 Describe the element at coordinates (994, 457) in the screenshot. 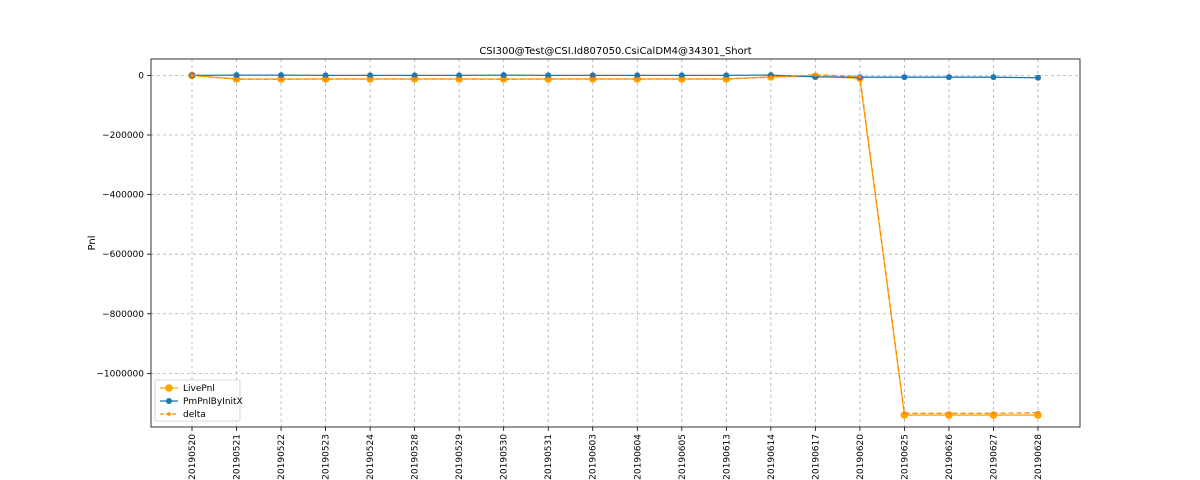

I see `x-tick-label: 20190627` at that location.